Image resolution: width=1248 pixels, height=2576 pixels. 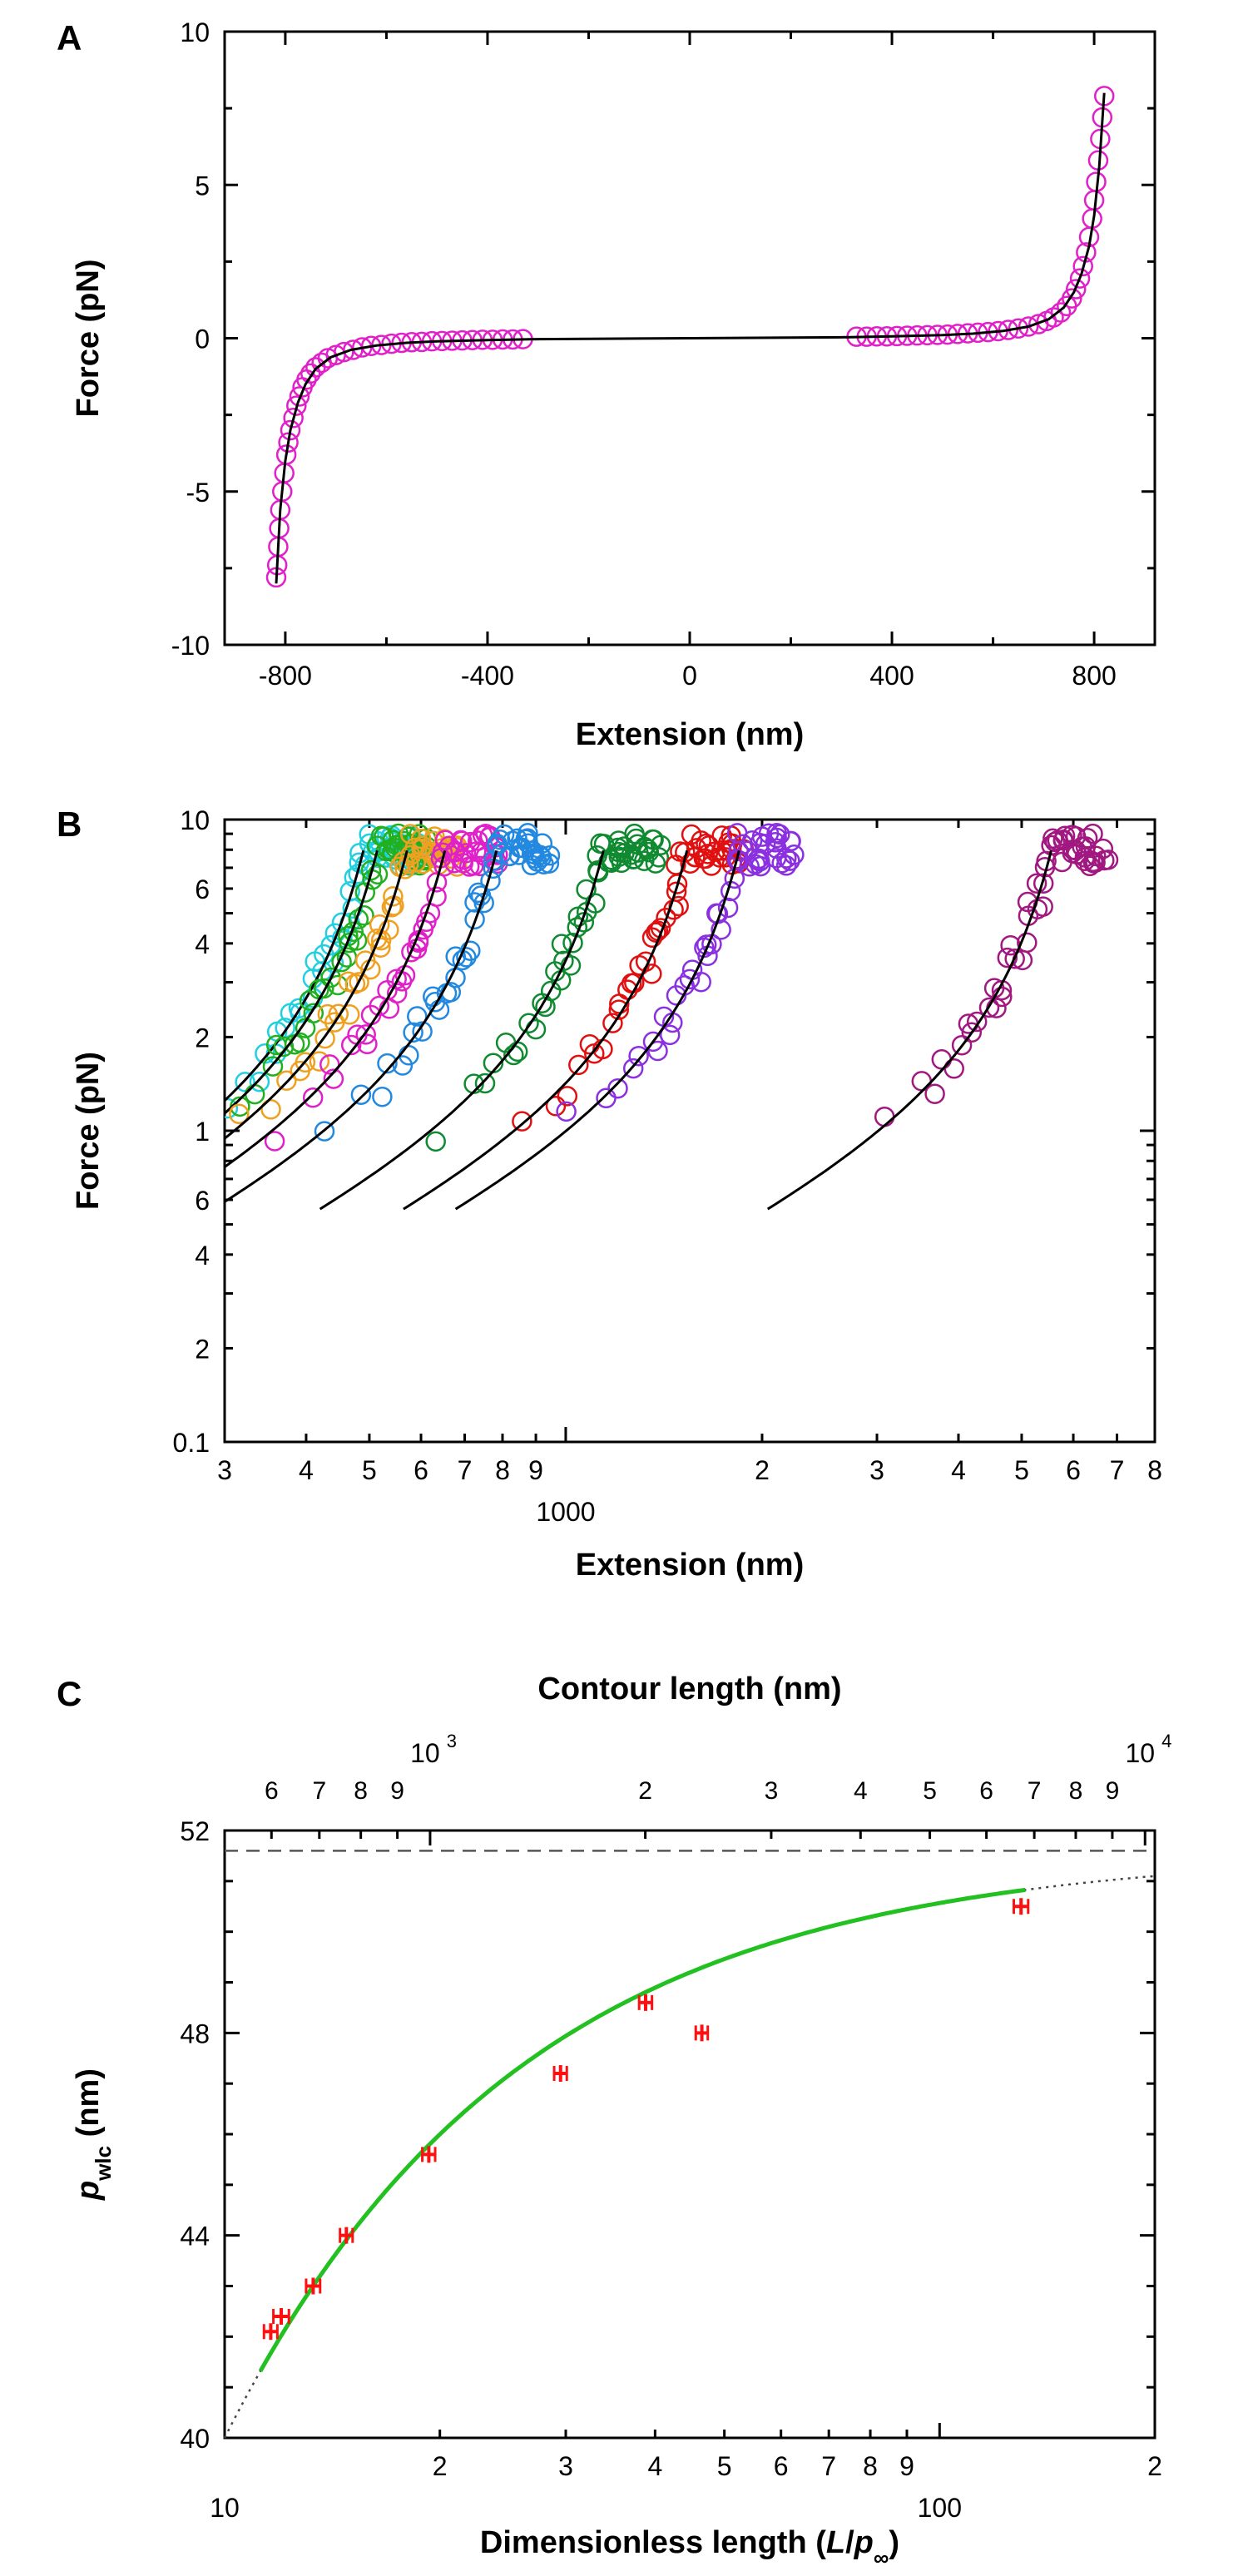 I want to click on top-x-tick-label: 7, so click(x=319, y=1791).